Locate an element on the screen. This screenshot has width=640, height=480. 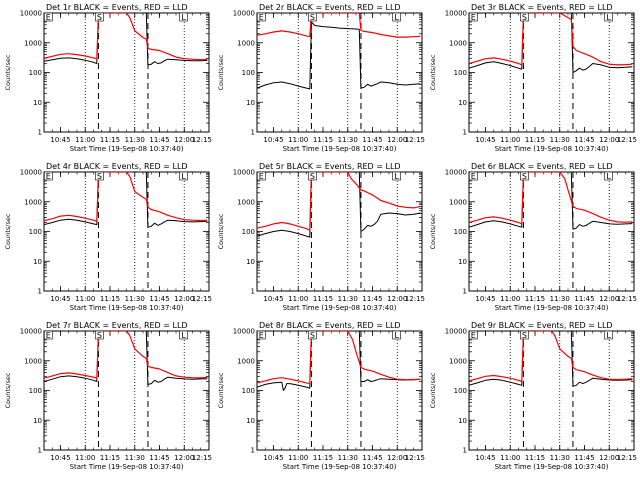
panel-title: Det 3r BLACK = Events, RED = LLD is located at coordinates (542, 7).